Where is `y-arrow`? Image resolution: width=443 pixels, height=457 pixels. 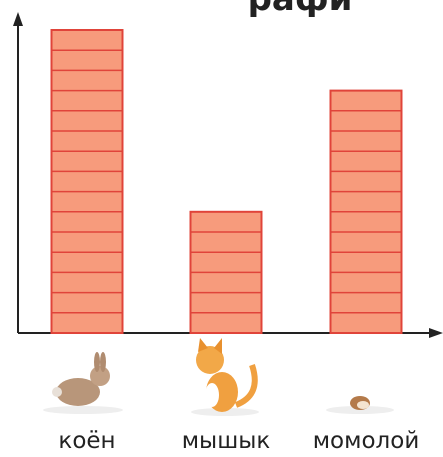
y-arrow is located at coordinates (18, 19).